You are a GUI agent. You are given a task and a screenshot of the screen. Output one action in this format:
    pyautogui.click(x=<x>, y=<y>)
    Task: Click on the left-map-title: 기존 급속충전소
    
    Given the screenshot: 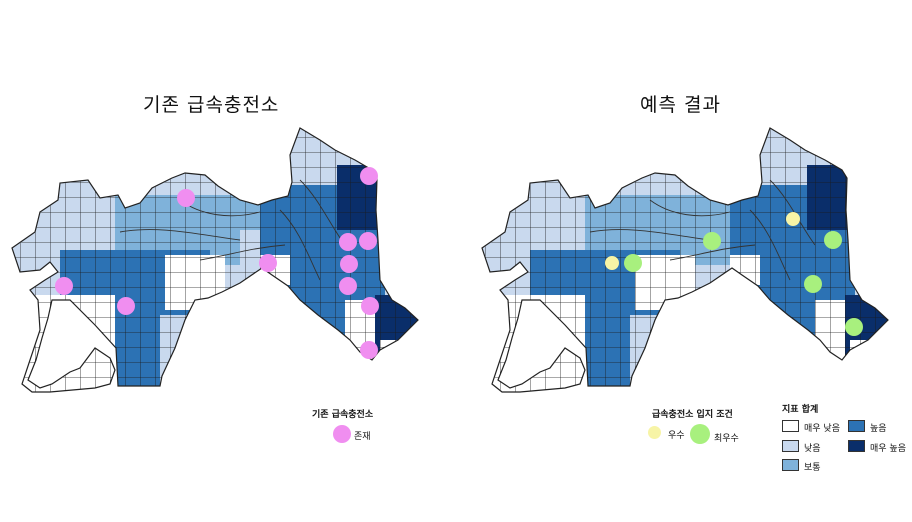 What is the action you would take?
    pyautogui.click(x=211, y=105)
    